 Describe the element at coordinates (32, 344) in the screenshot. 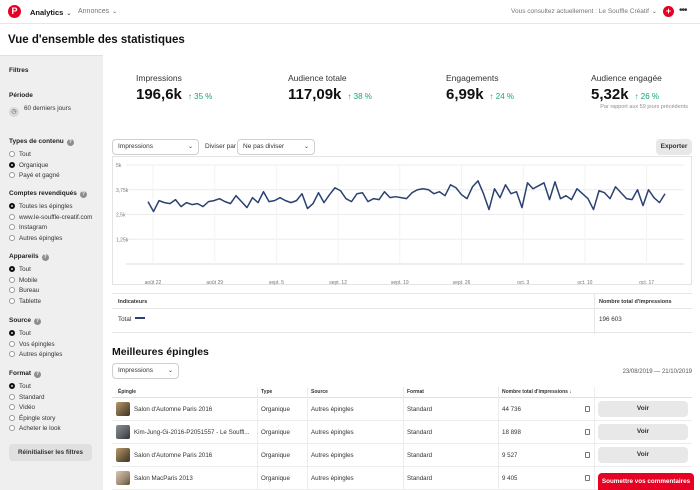

I see `source-option: Vos épingles` at that location.